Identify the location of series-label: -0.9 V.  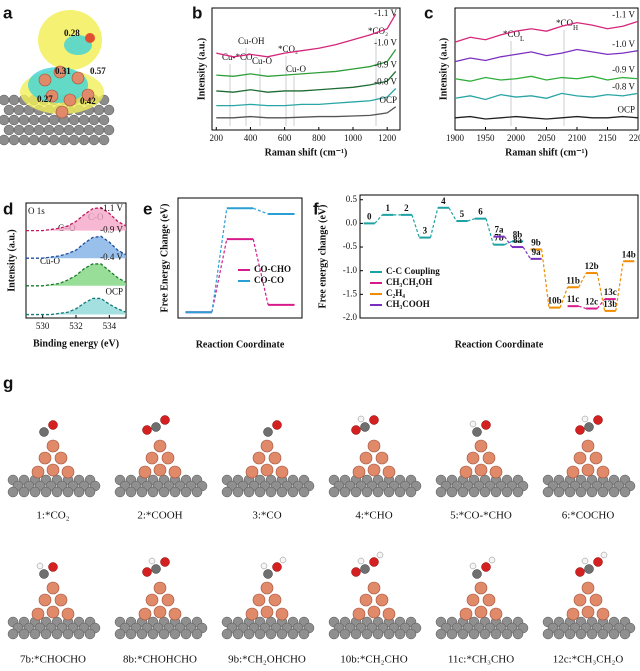
(385, 65).